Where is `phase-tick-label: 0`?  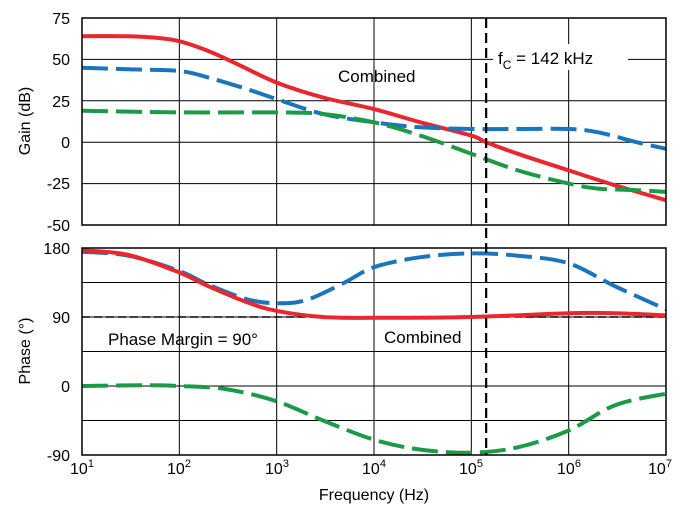
phase-tick-label: 0 is located at coordinates (65, 387).